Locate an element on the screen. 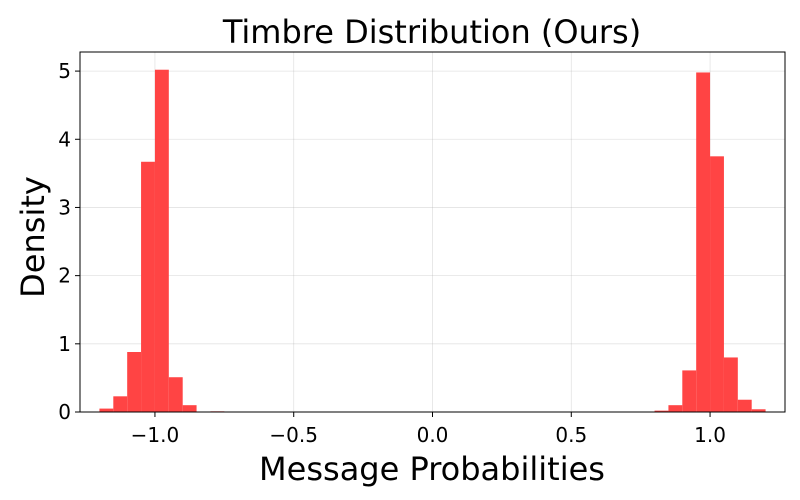  x-tick-label-2: 0.0 is located at coordinates (433, 435).